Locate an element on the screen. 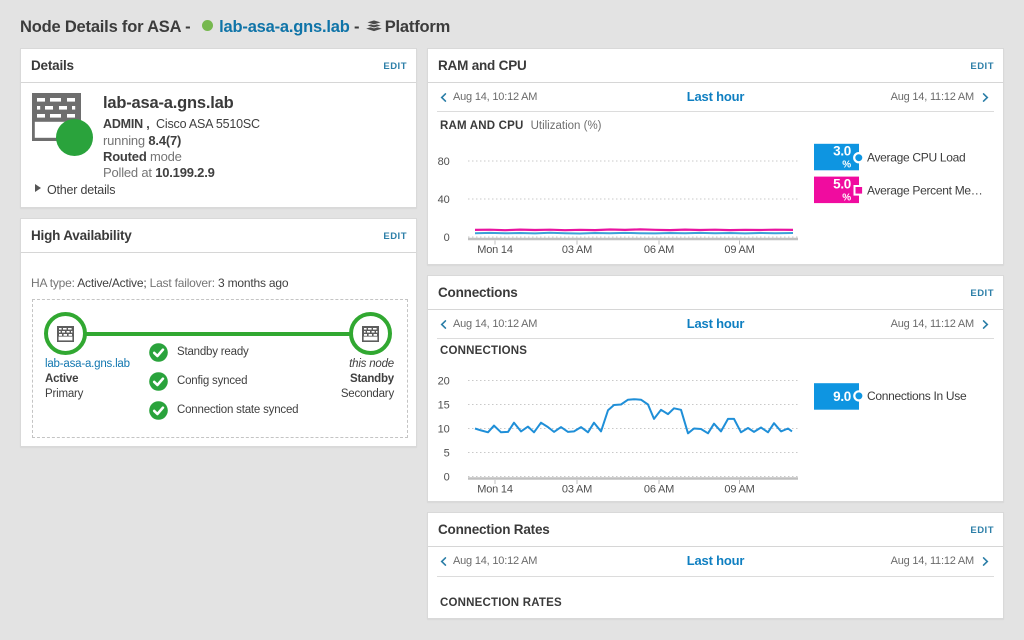  svg-text: 15 is located at coordinates (444, 406).